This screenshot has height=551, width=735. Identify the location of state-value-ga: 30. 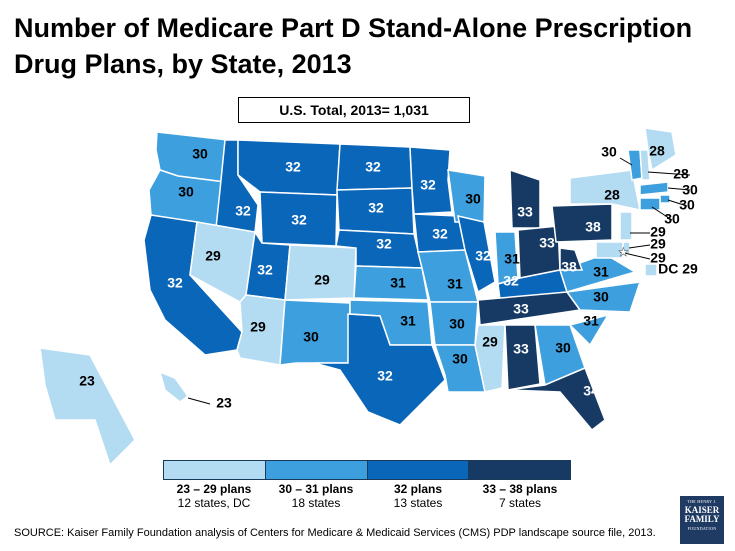
(563, 348).